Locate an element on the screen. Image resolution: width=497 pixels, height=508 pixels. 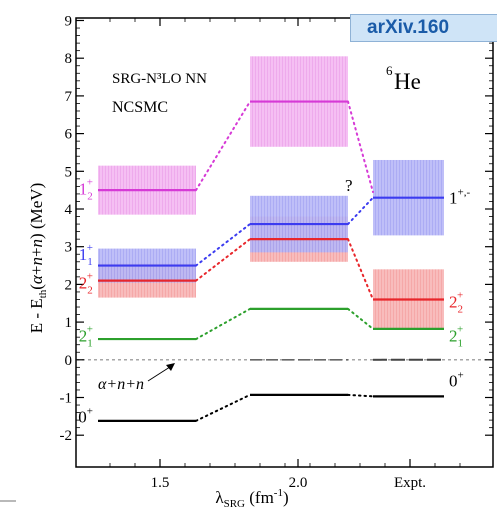
y-tick-label: 3 is located at coordinates (69, 248).